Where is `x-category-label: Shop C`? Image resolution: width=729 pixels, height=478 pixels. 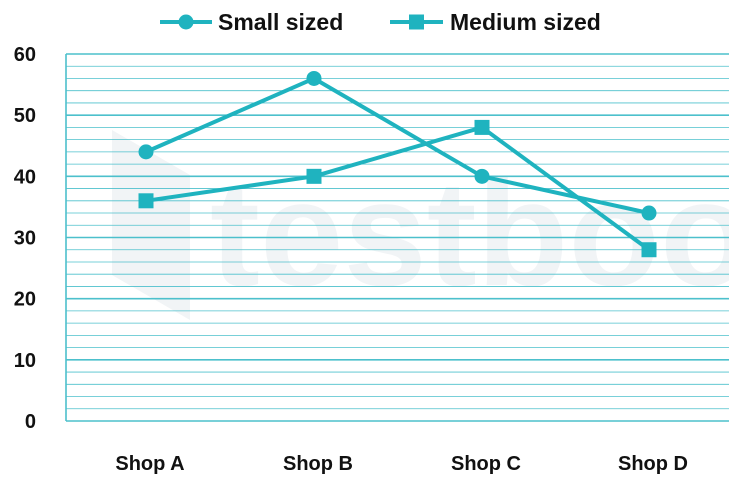
x-category-label: Shop C is located at coordinates (486, 464).